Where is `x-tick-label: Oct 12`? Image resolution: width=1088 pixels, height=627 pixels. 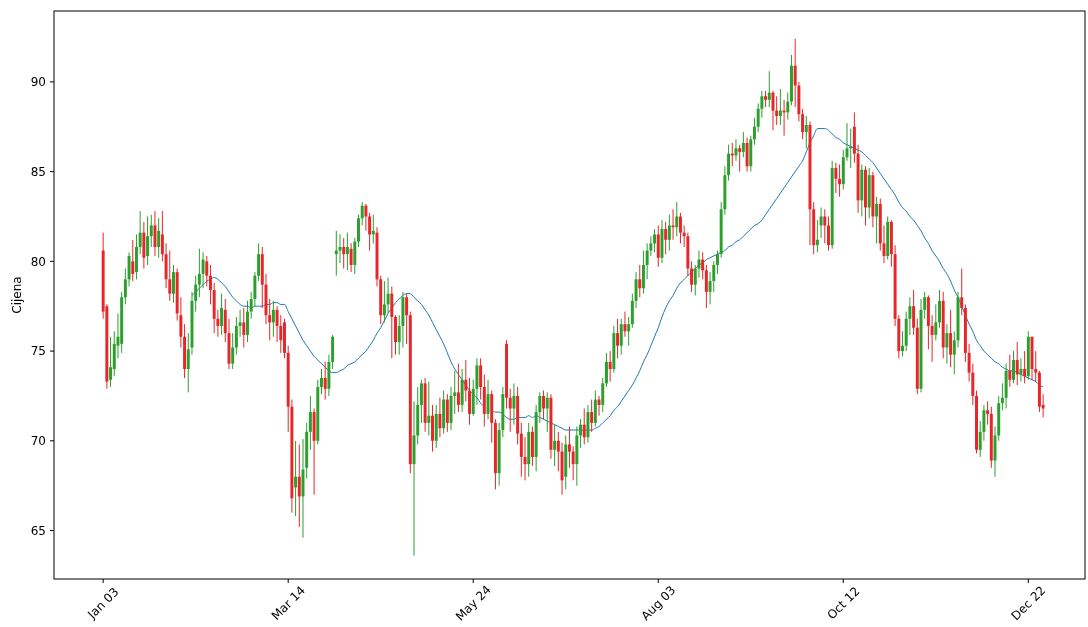 x-tick-label: Oct 12 is located at coordinates (843, 603).